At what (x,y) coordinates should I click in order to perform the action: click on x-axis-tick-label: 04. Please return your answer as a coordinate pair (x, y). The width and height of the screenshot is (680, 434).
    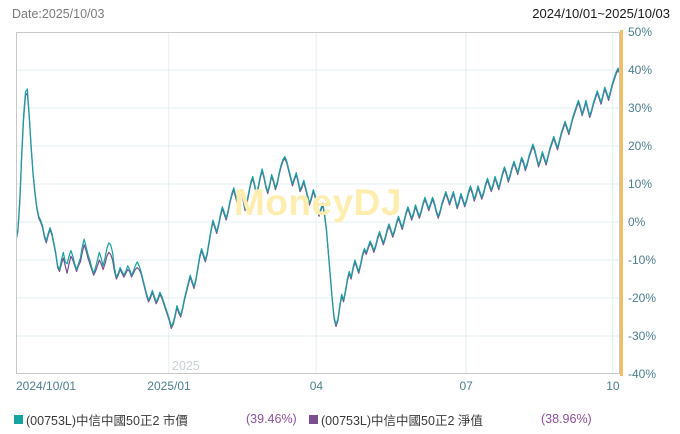
    Looking at the image, I should click on (316, 386).